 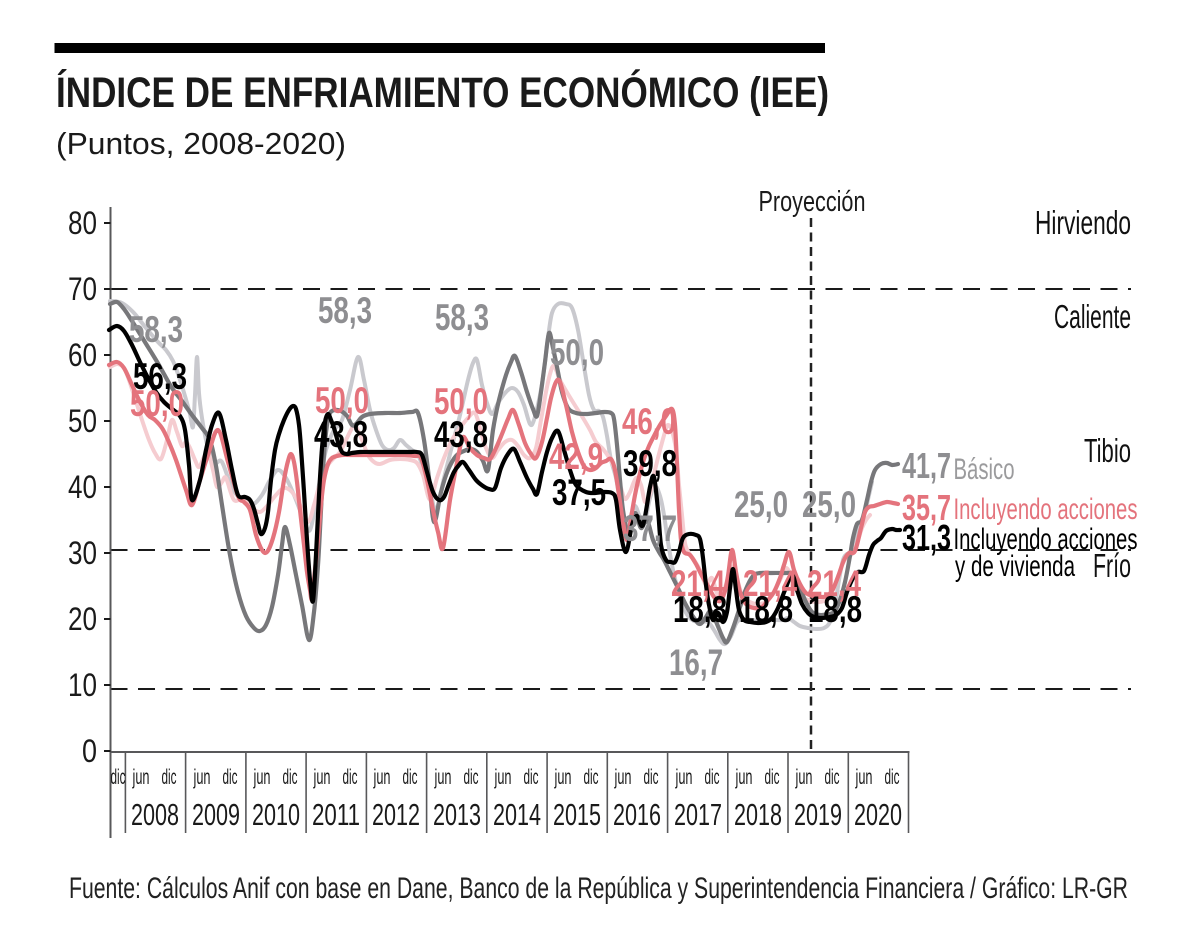 What do you see at coordinates (926, 465) in the screenshot?
I see `svg-text: 41,7` at bounding box center [926, 465].